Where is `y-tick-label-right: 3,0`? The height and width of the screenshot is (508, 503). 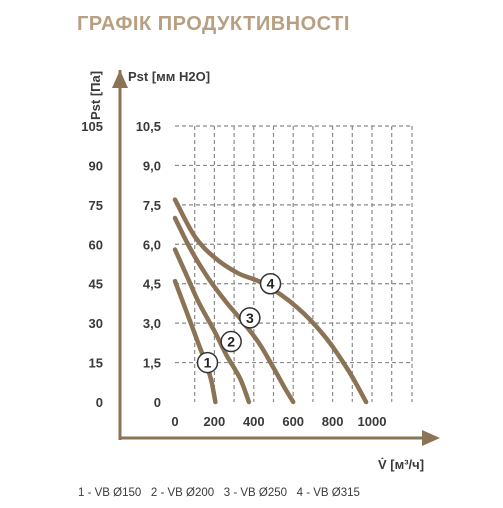 y-tick-label-right: 3,0 is located at coordinates (152, 323).